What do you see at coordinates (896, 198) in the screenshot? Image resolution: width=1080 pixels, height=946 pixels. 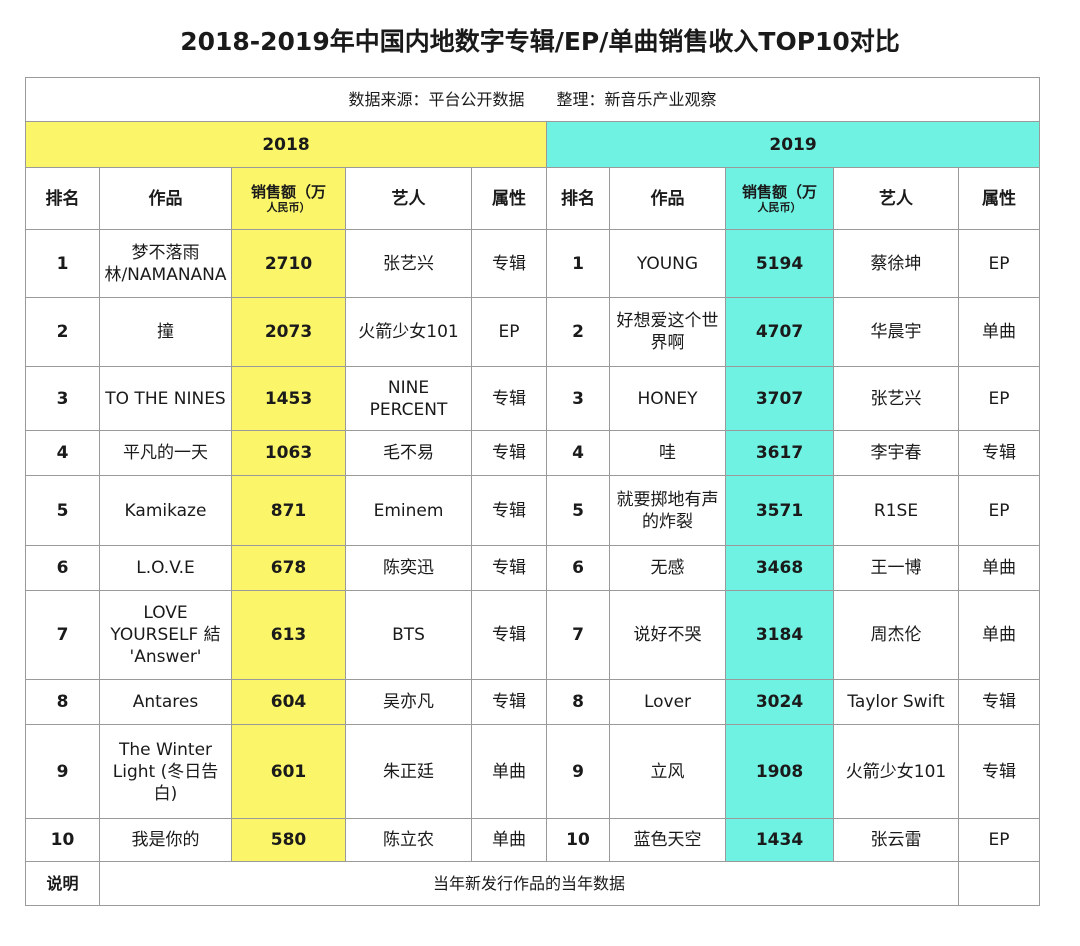 I see `column-header-artist-2019: 艺人` at bounding box center [896, 198].